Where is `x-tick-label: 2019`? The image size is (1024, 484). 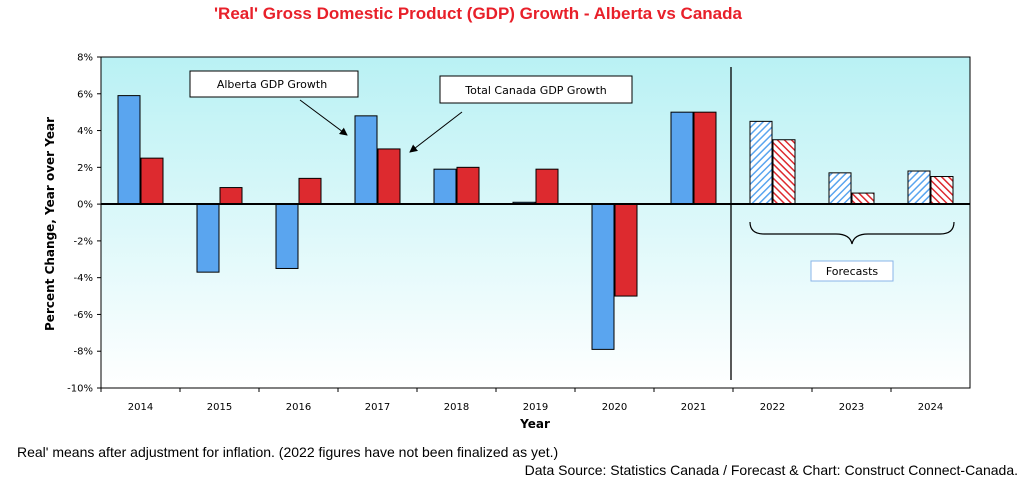
x-tick-label: 2019 is located at coordinates (535, 407).